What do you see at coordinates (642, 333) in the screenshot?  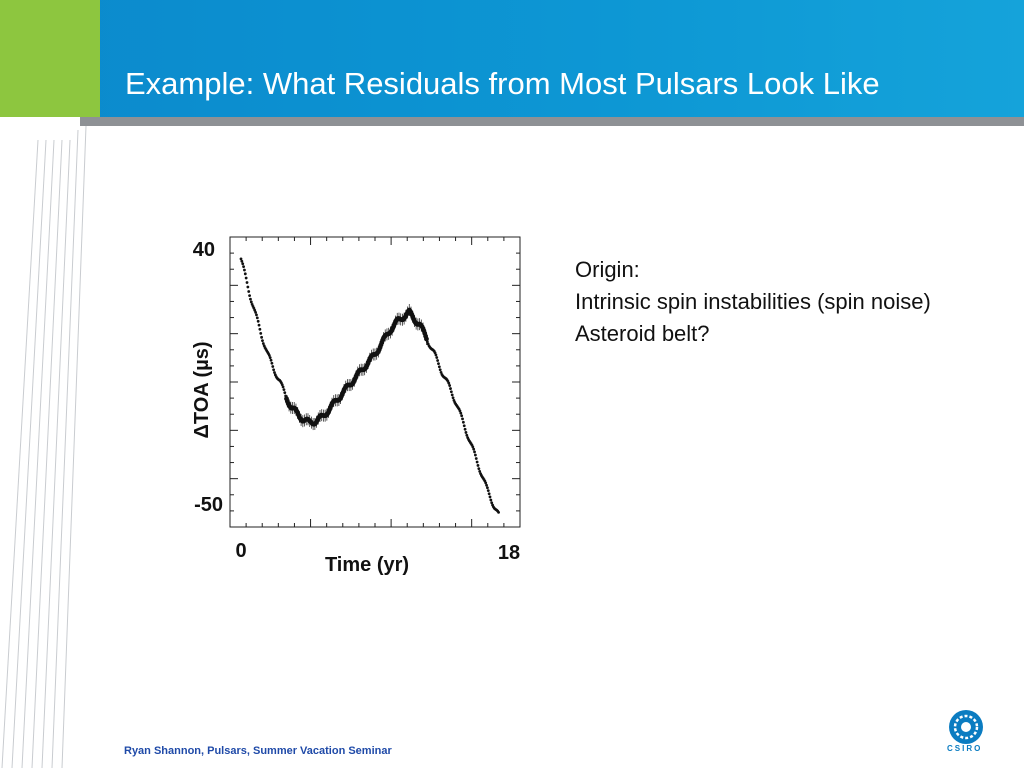 I see `note-asteroid-belt: Asteroid belt?` at bounding box center [642, 333].